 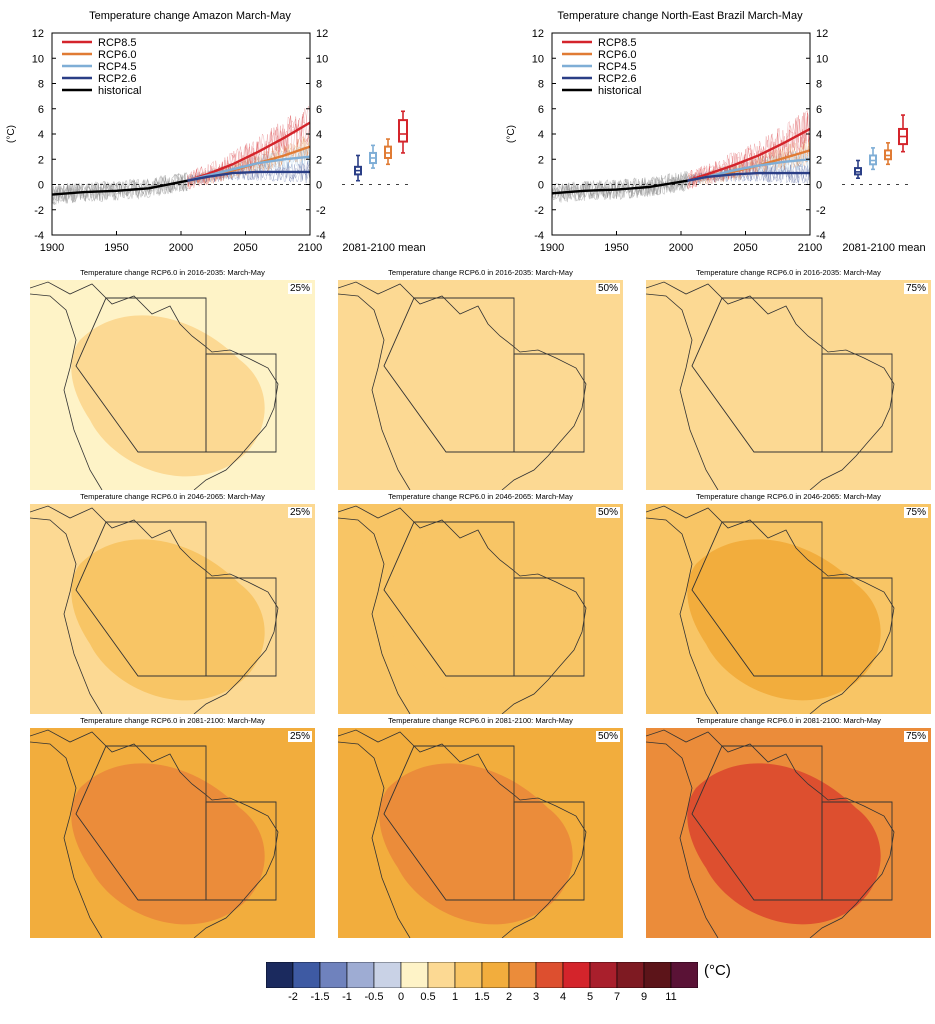 I want to click on series-line-rcp85, so click(x=749, y=154).